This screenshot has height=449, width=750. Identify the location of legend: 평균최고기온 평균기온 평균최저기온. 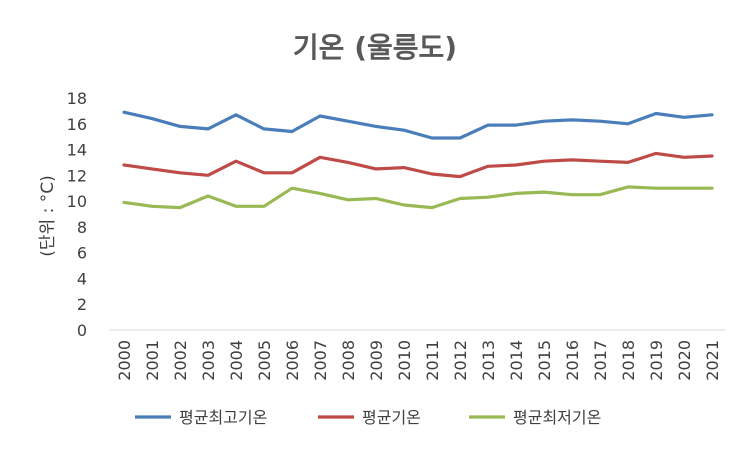
(368, 417).